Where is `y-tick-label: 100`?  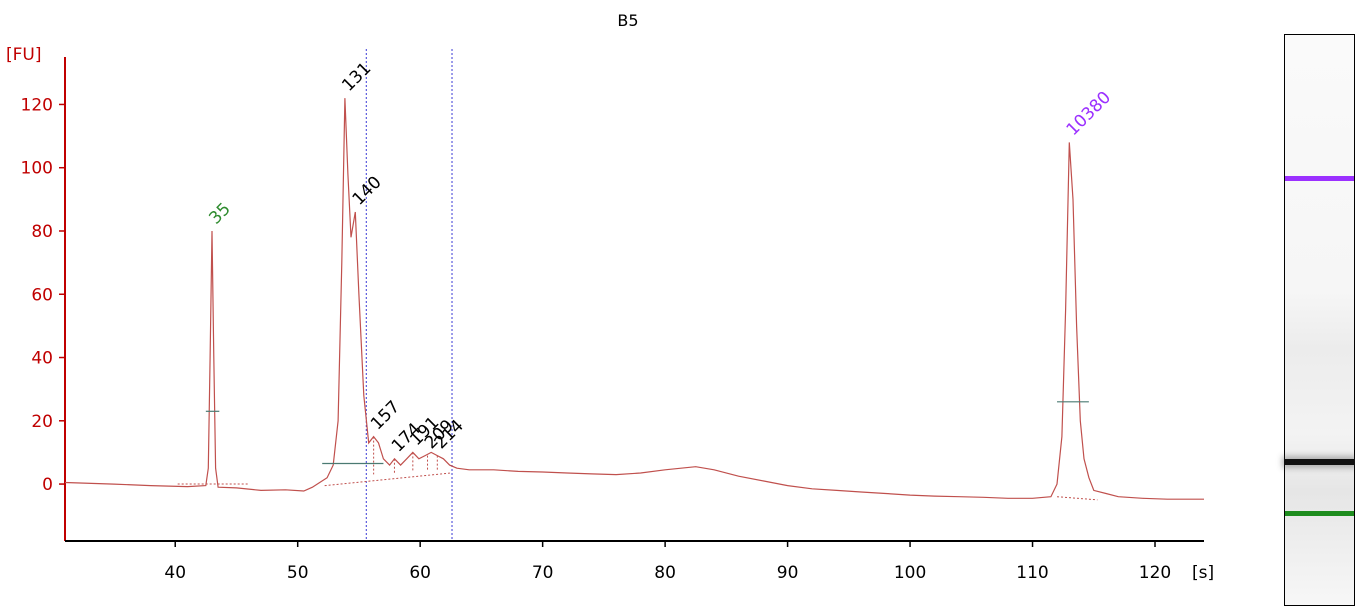 y-tick-label: 100 is located at coordinates (37, 169).